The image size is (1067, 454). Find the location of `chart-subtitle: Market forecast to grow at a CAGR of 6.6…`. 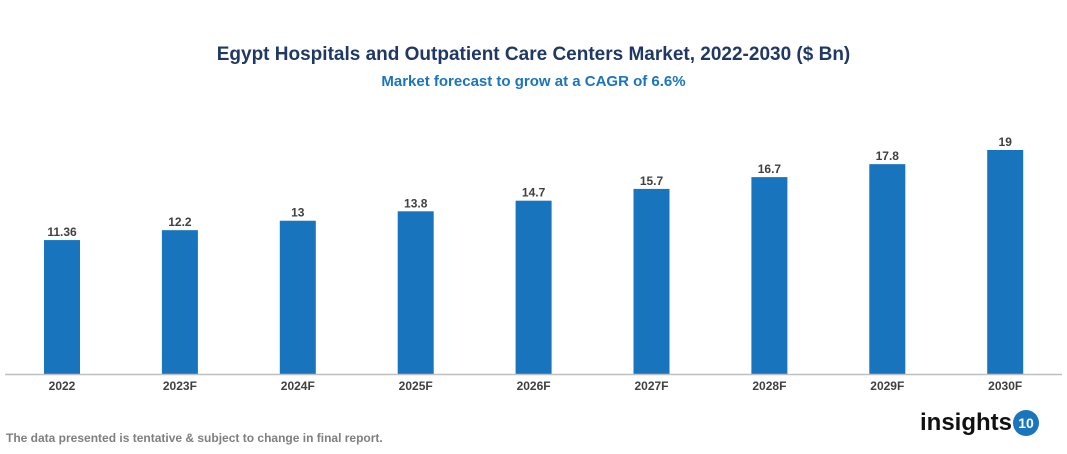

chart-subtitle: Market forecast to grow at a CAGR of 6.6… is located at coordinates (533, 81).